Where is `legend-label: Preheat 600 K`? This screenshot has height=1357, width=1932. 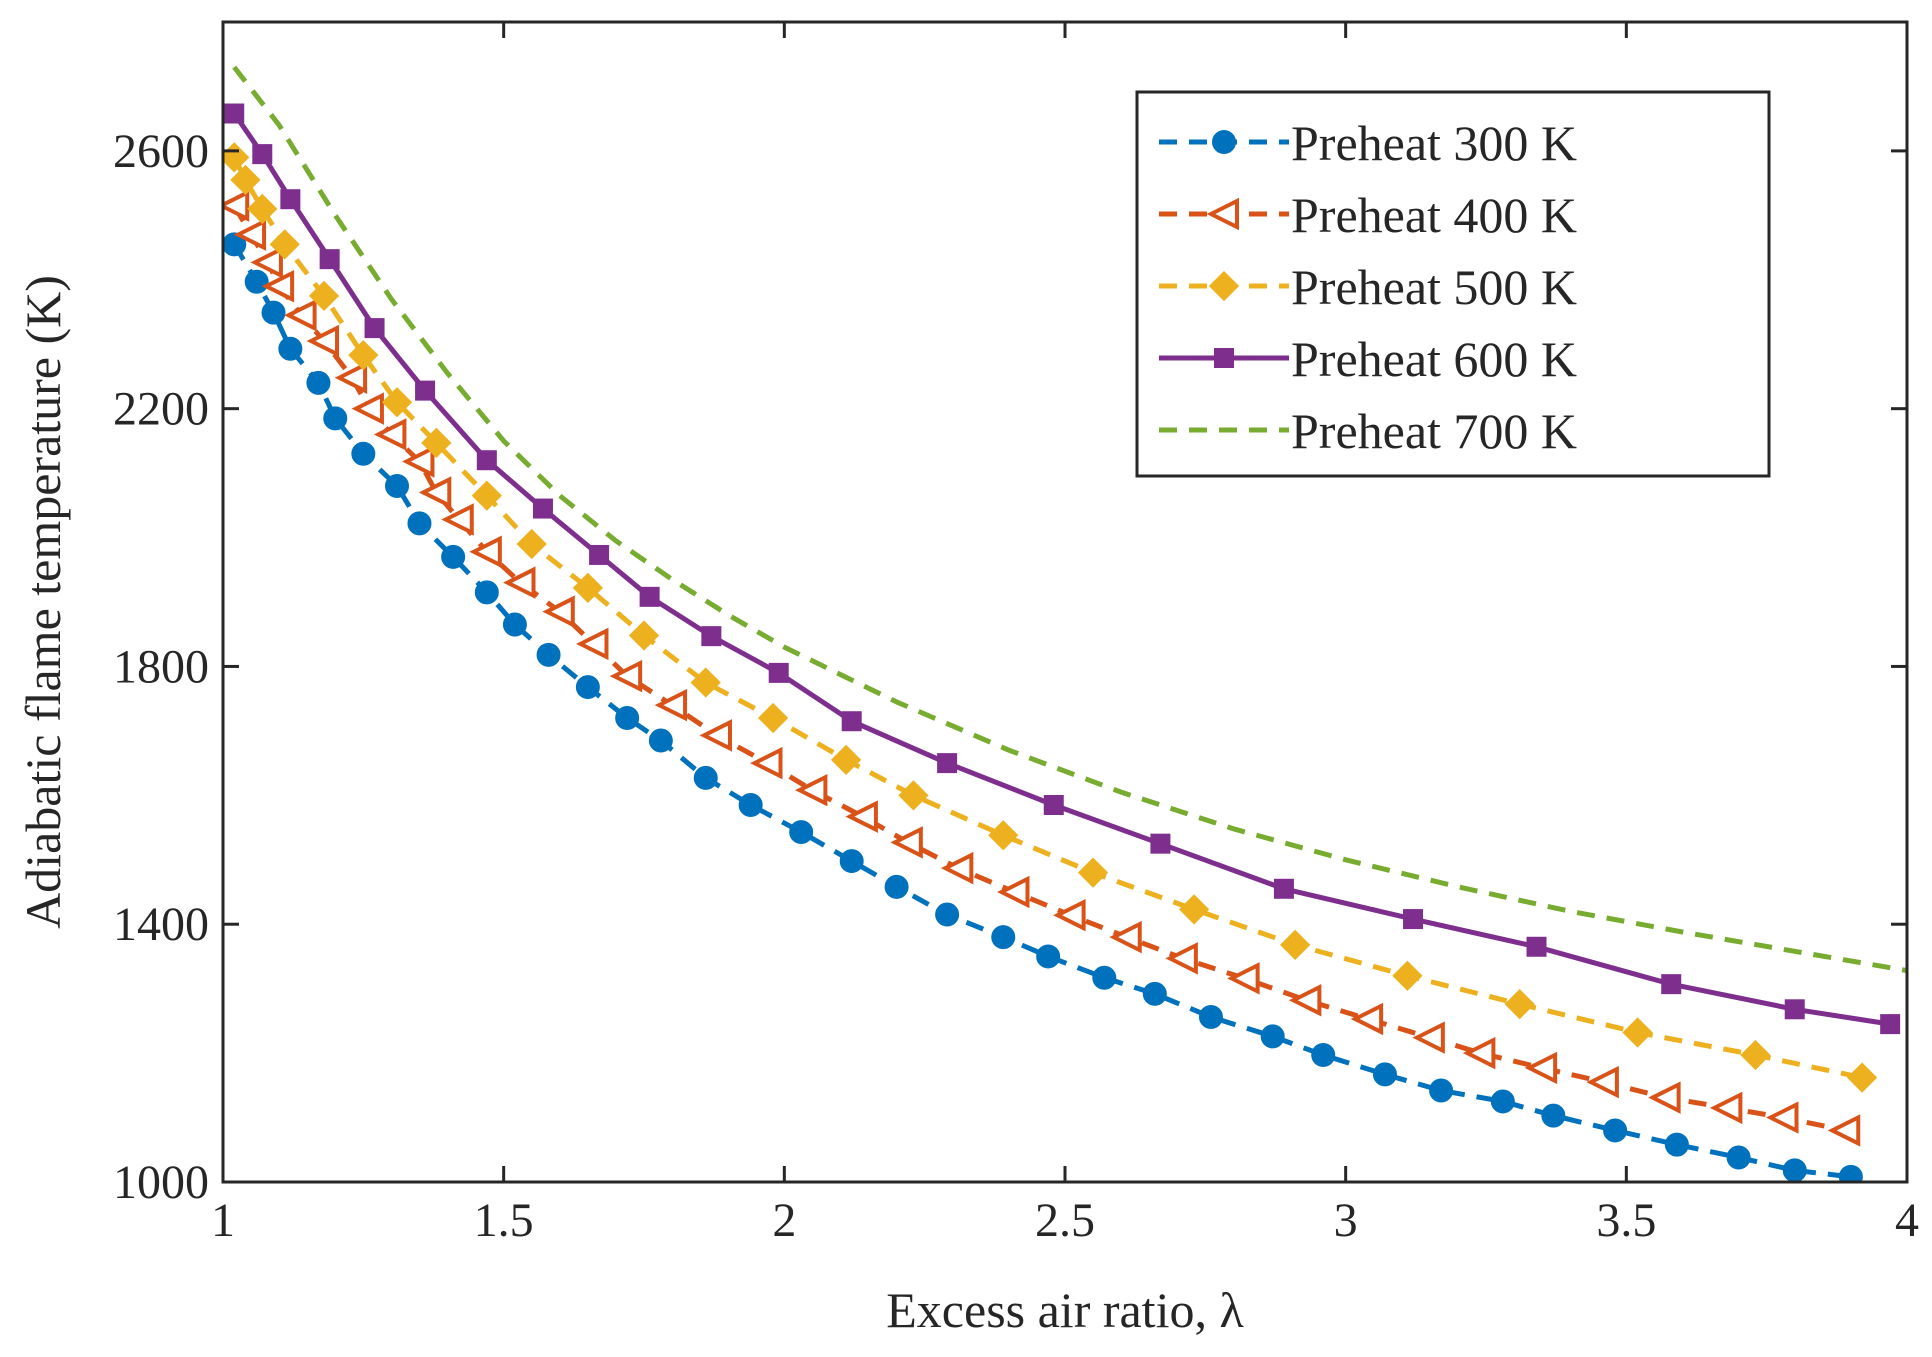 legend-label: Preheat 600 K is located at coordinates (1434, 359).